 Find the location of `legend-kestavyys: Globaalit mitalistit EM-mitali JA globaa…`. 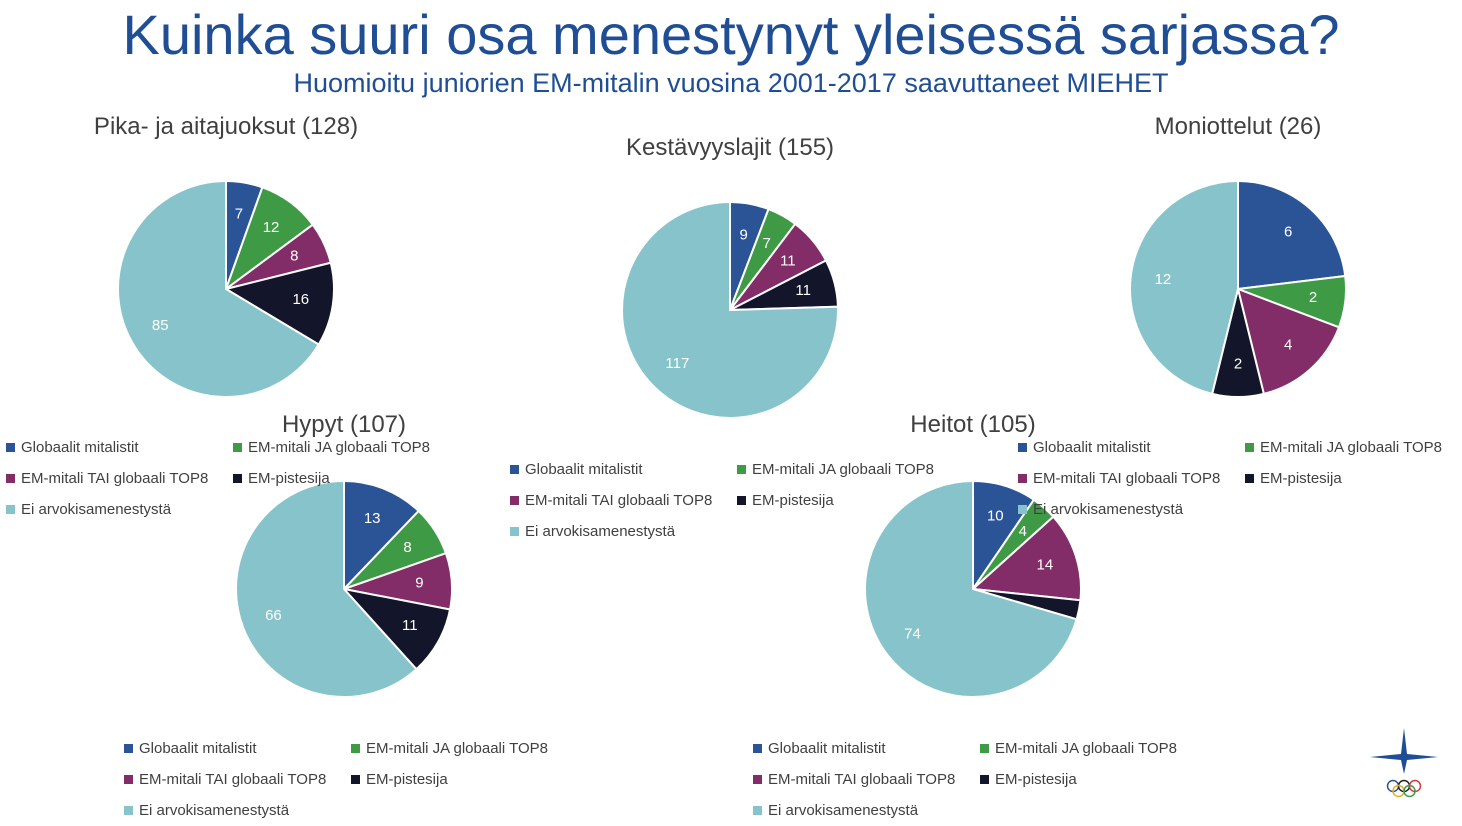

legend-kestavyys: Globaalit mitalistit EM-mitali JA globaa… is located at coordinates (745, 500).